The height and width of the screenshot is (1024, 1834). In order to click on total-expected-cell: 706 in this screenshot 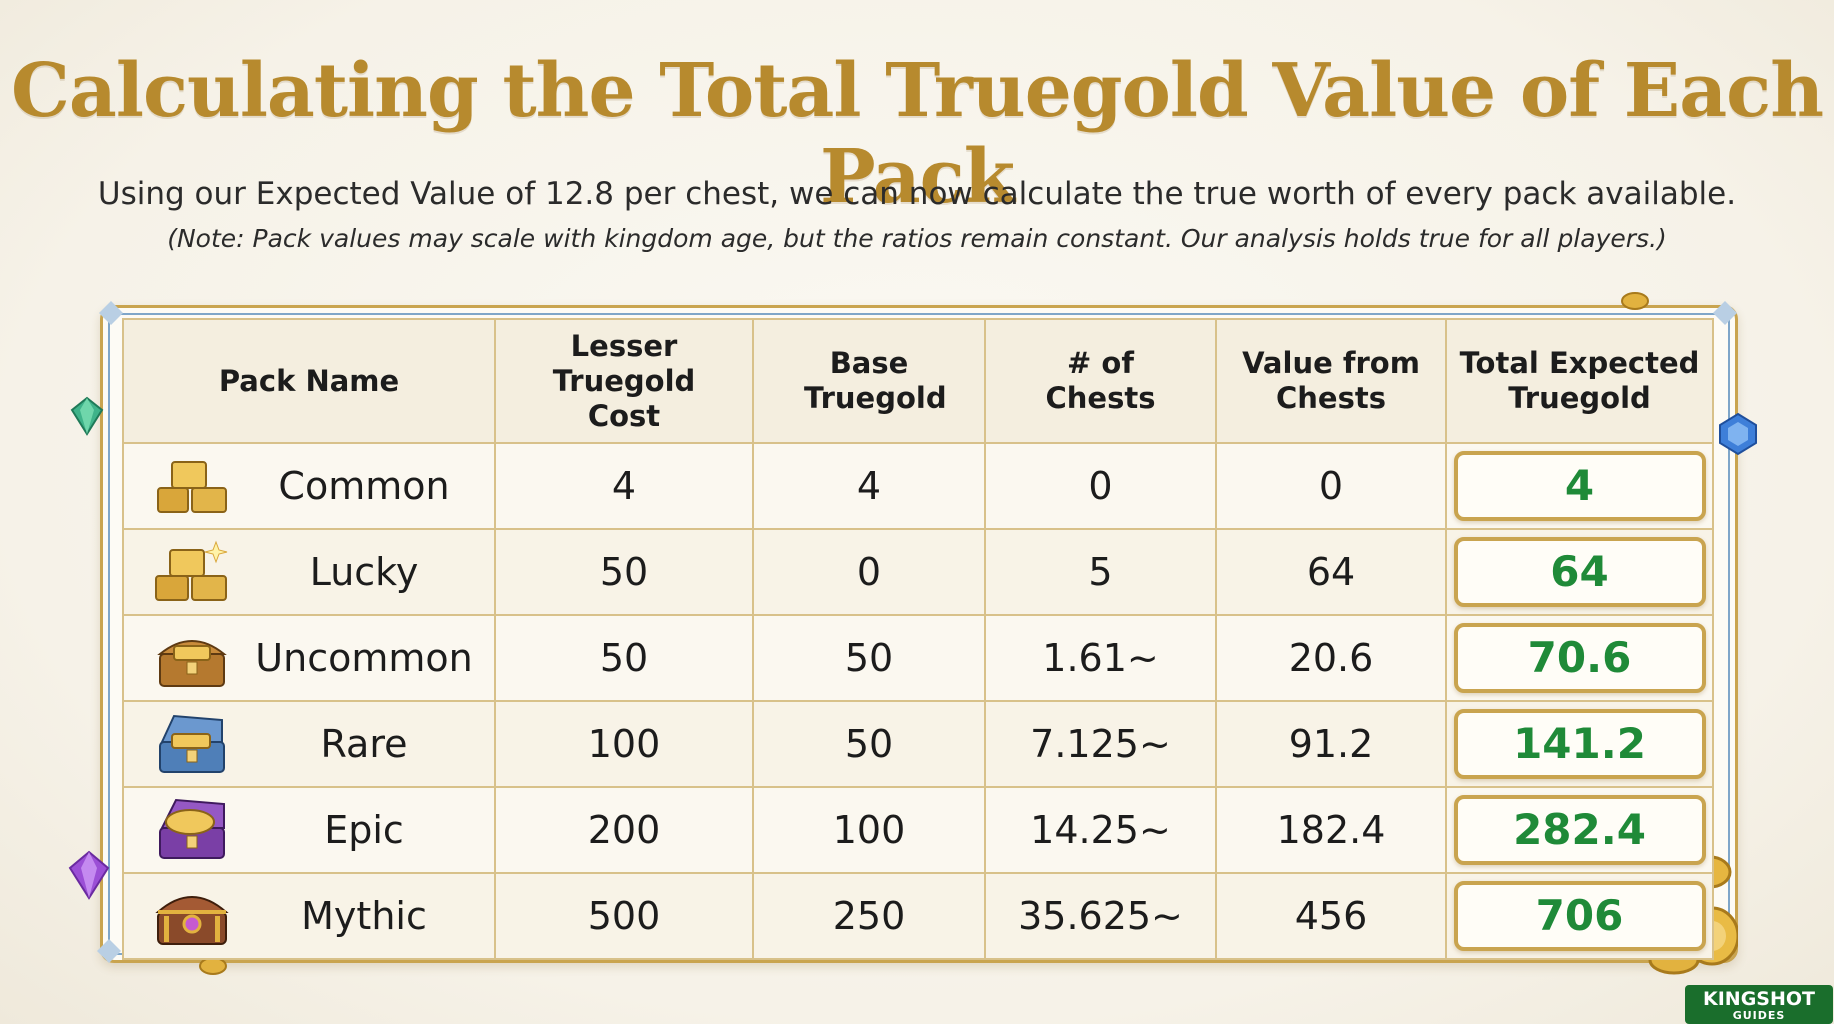, I will do `click(1579, 916)`.